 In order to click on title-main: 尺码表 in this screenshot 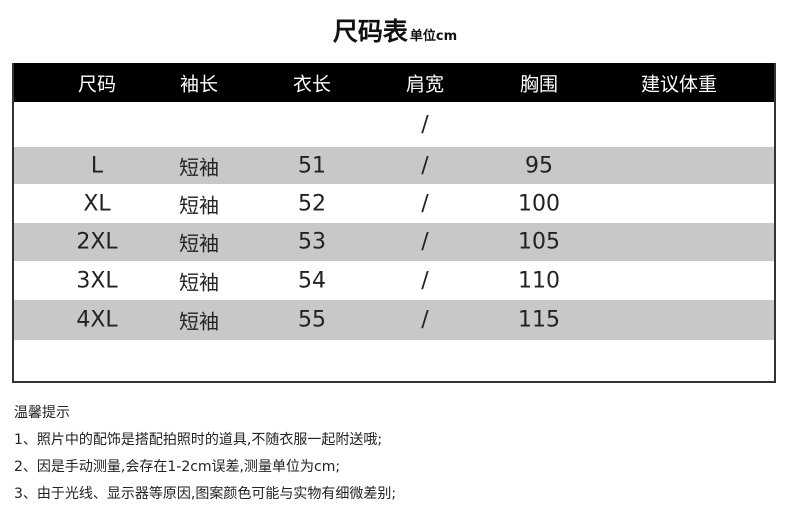, I will do `click(370, 31)`.